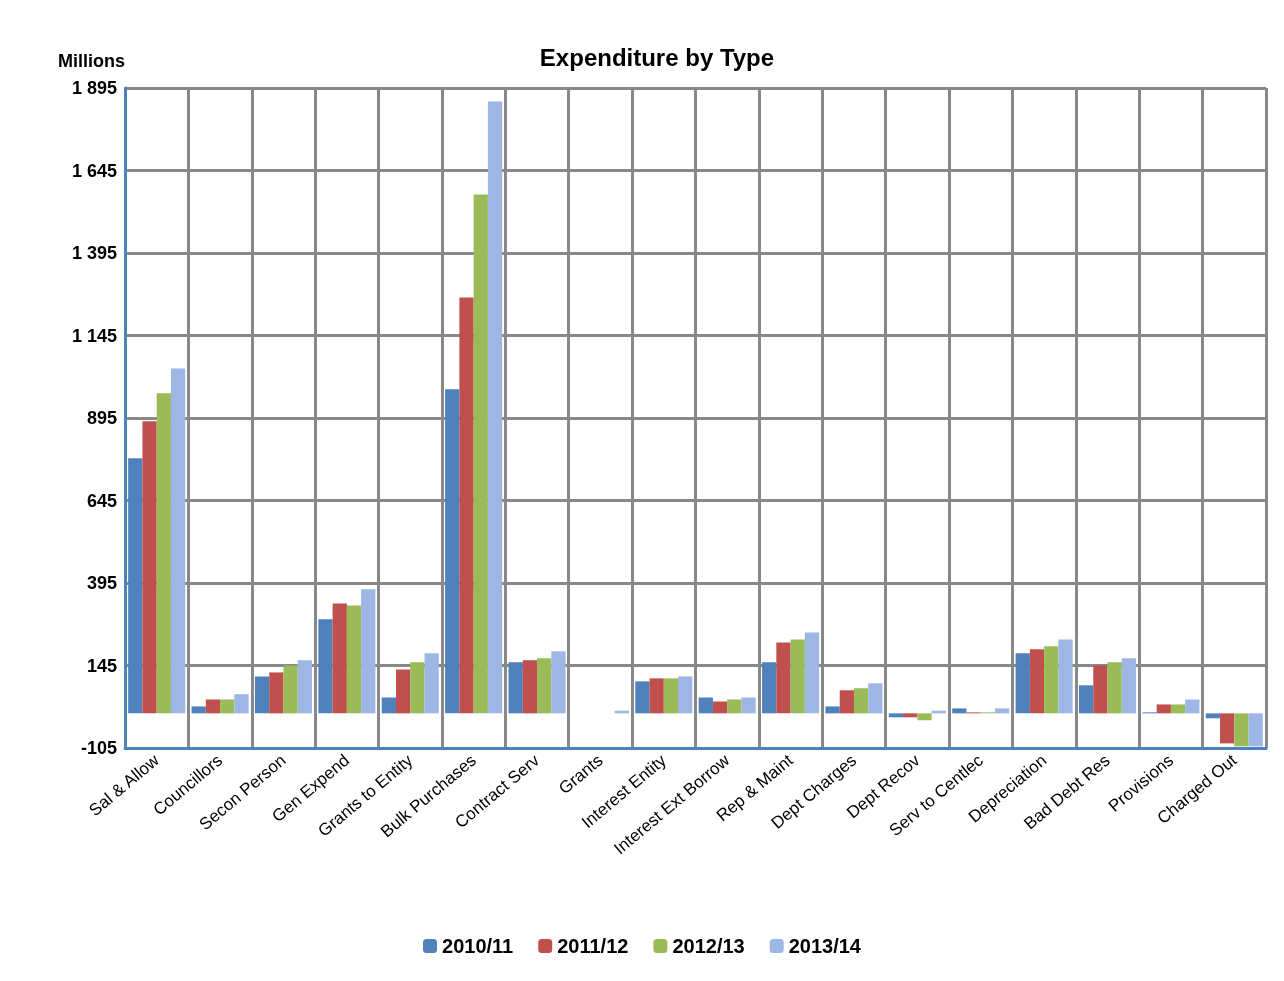 Image resolution: width=1284 pixels, height=981 pixels. Describe the element at coordinates (101, 583) in the screenshot. I see `y-tick-label: 395` at that location.